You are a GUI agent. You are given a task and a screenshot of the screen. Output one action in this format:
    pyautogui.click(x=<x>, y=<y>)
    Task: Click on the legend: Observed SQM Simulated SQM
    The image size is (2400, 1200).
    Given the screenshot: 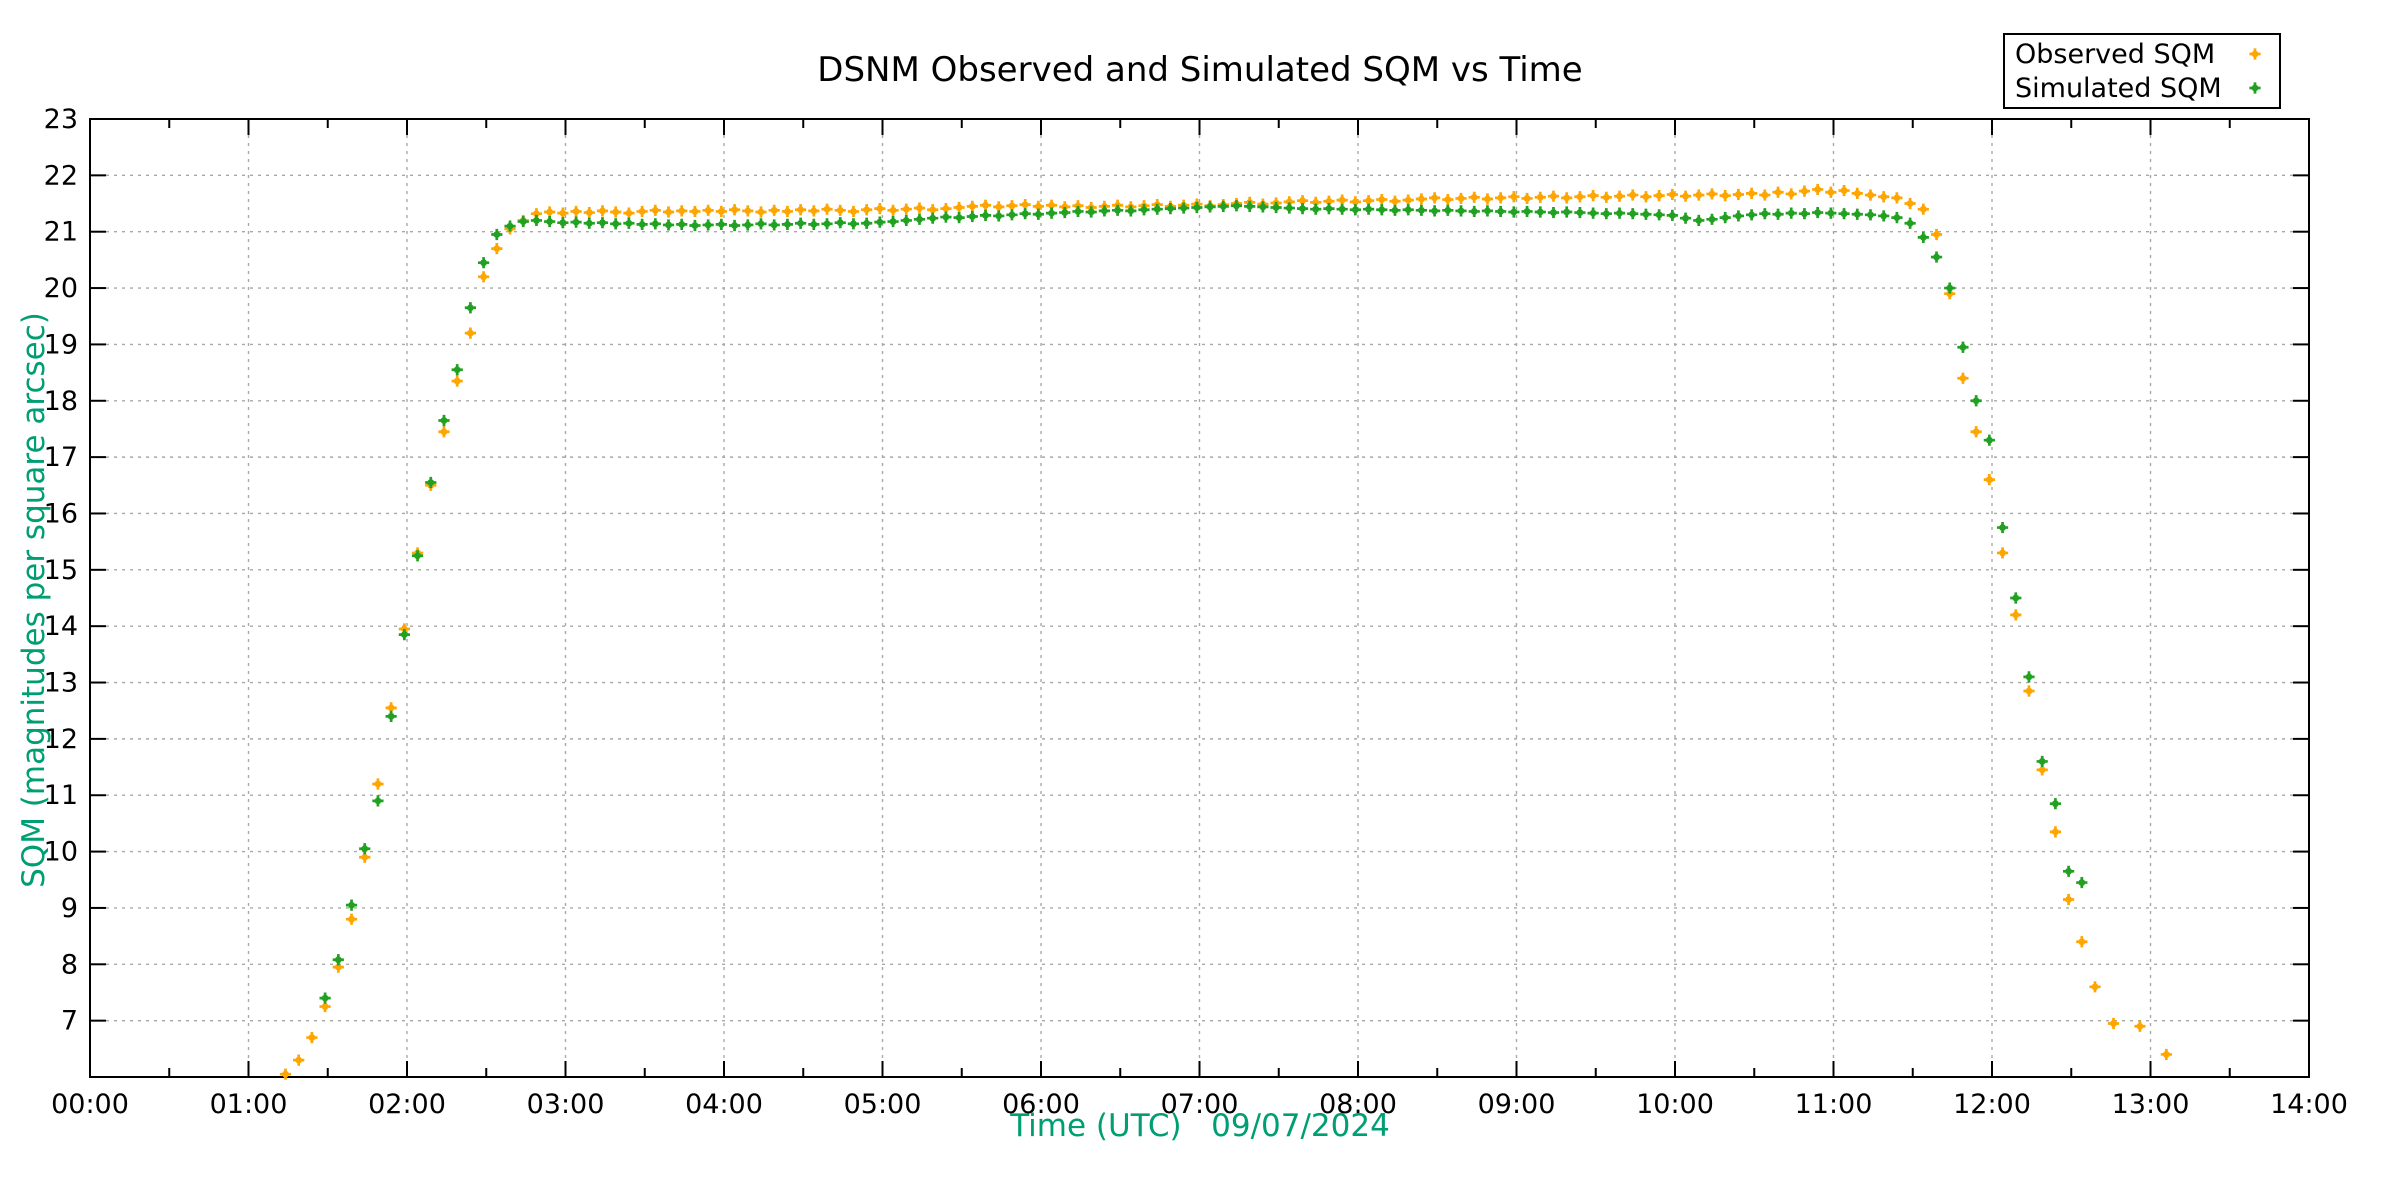 What is the action you would take?
    pyautogui.click(x=2142, y=71)
    